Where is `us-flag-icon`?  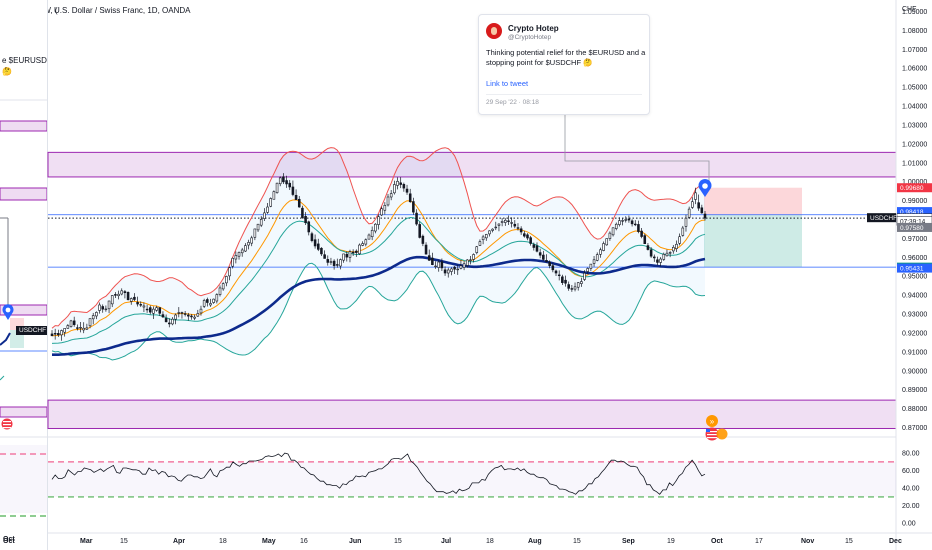
us-flag-icon is located at coordinates (712, 434).